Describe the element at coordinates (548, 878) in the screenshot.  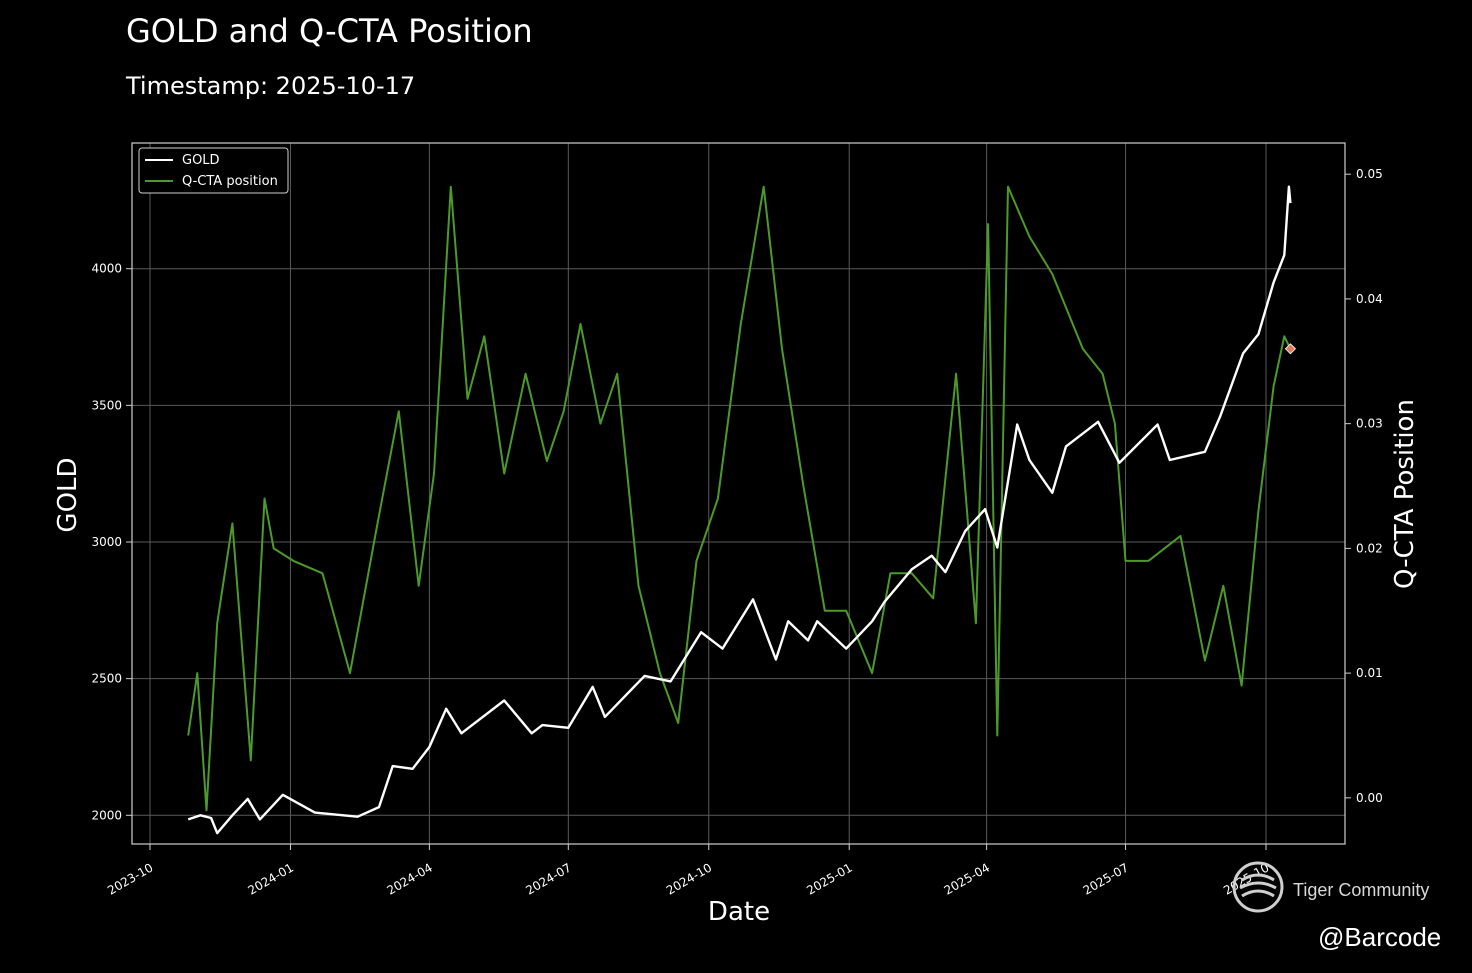
I see `x-tick-label: 2024-07` at that location.